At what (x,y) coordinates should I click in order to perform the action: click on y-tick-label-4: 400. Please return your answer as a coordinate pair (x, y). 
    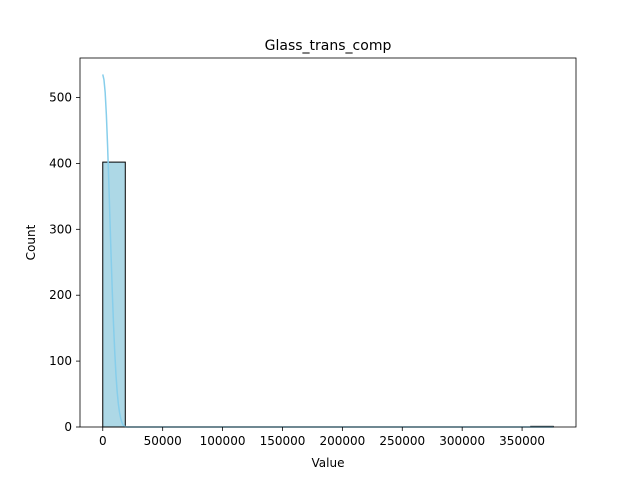
    Looking at the image, I should click on (60, 163).